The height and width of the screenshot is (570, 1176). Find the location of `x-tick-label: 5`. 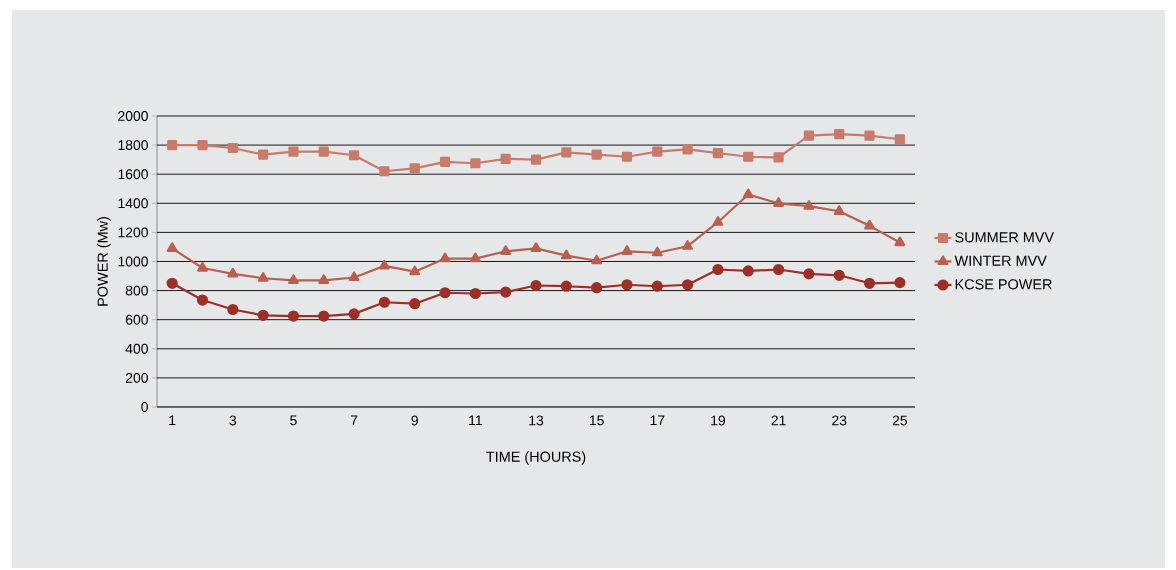

x-tick-label: 5 is located at coordinates (293, 420).